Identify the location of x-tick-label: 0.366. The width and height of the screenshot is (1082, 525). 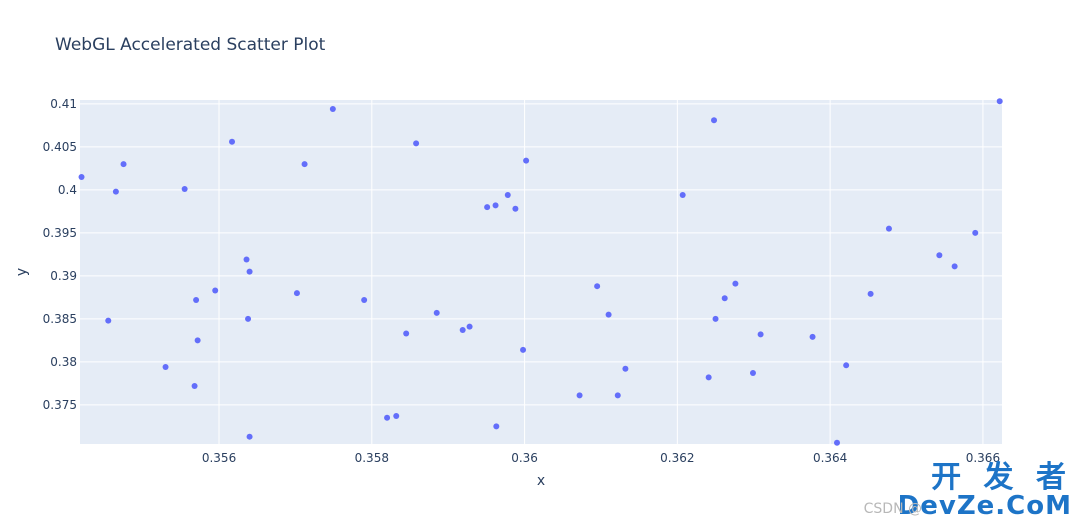
(983, 458).